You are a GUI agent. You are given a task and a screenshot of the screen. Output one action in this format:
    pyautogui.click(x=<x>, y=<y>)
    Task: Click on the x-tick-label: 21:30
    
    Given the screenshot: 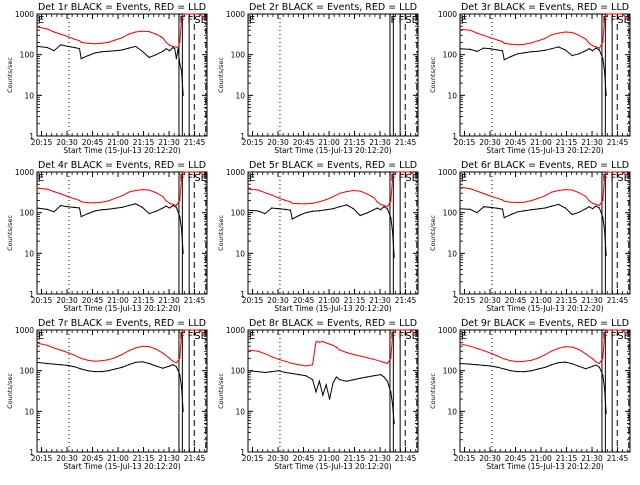 What is the action you would take?
    pyautogui.click(x=592, y=300)
    